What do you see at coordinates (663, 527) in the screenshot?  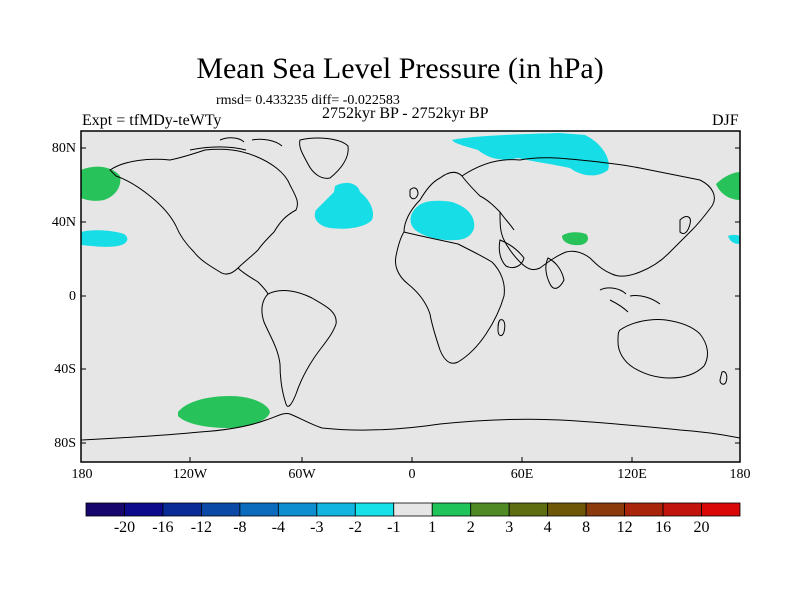 I see `colorbar-label: 16` at bounding box center [663, 527].